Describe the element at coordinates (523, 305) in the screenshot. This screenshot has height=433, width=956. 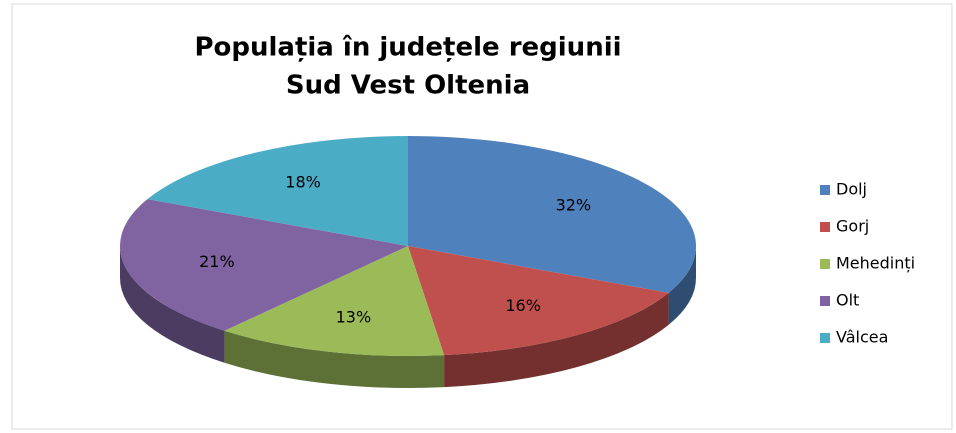
I see `data-label: 16%` at that location.